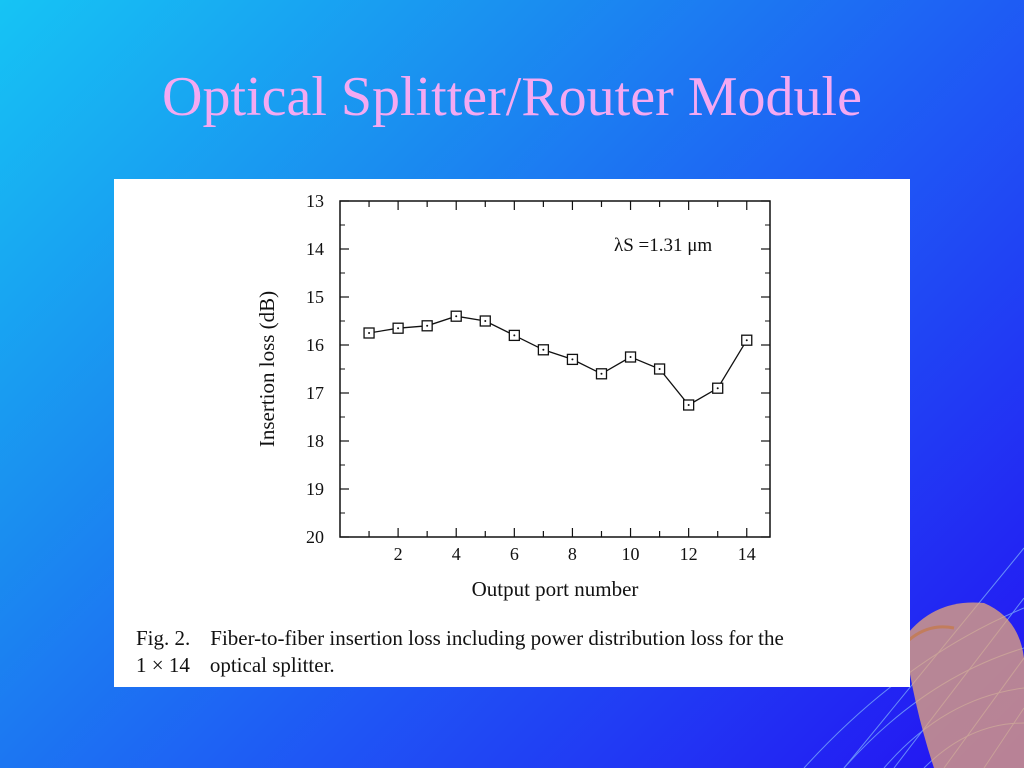 This screenshot has height=768, width=1024. What do you see at coordinates (163, 665) in the screenshot?
I see `caption-dims: 1 × 14` at bounding box center [163, 665].